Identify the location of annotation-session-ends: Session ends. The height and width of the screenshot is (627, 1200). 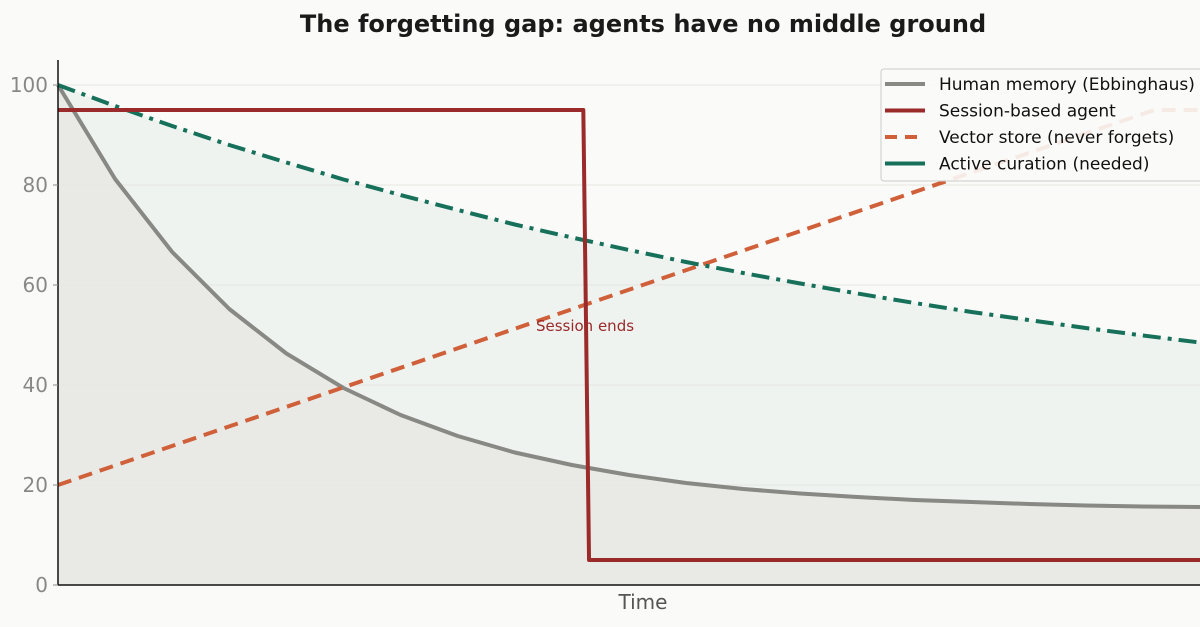
(585, 326).